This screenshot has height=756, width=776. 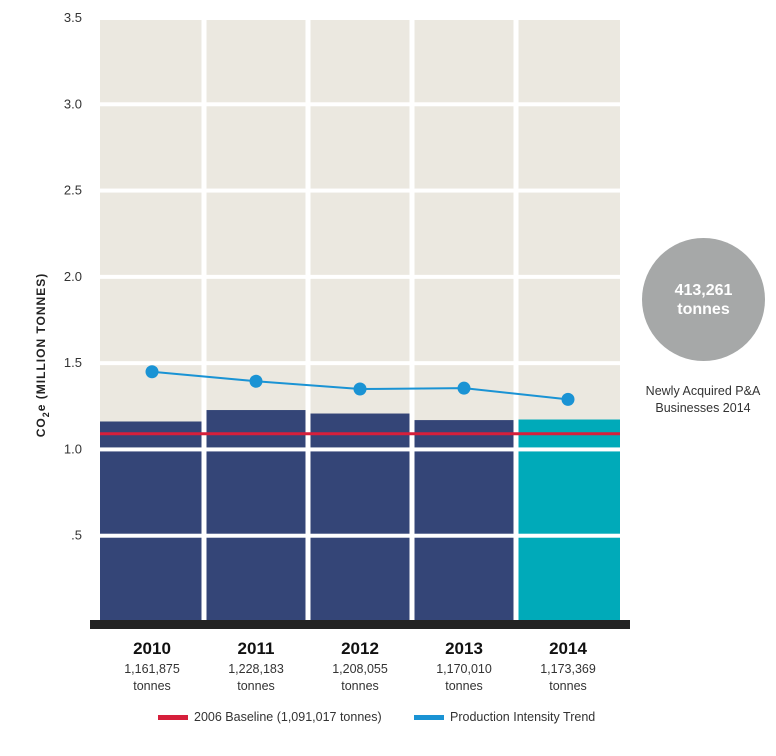 What do you see at coordinates (569, 520) in the screenshot?
I see `bar-2014` at bounding box center [569, 520].